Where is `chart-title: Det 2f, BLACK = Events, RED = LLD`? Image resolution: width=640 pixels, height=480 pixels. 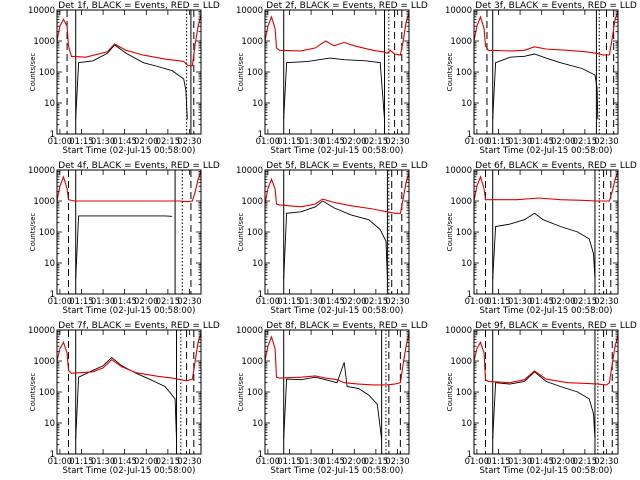
chart-title: Det 2f, BLACK = Events, RED = LLD is located at coordinates (347, 6).